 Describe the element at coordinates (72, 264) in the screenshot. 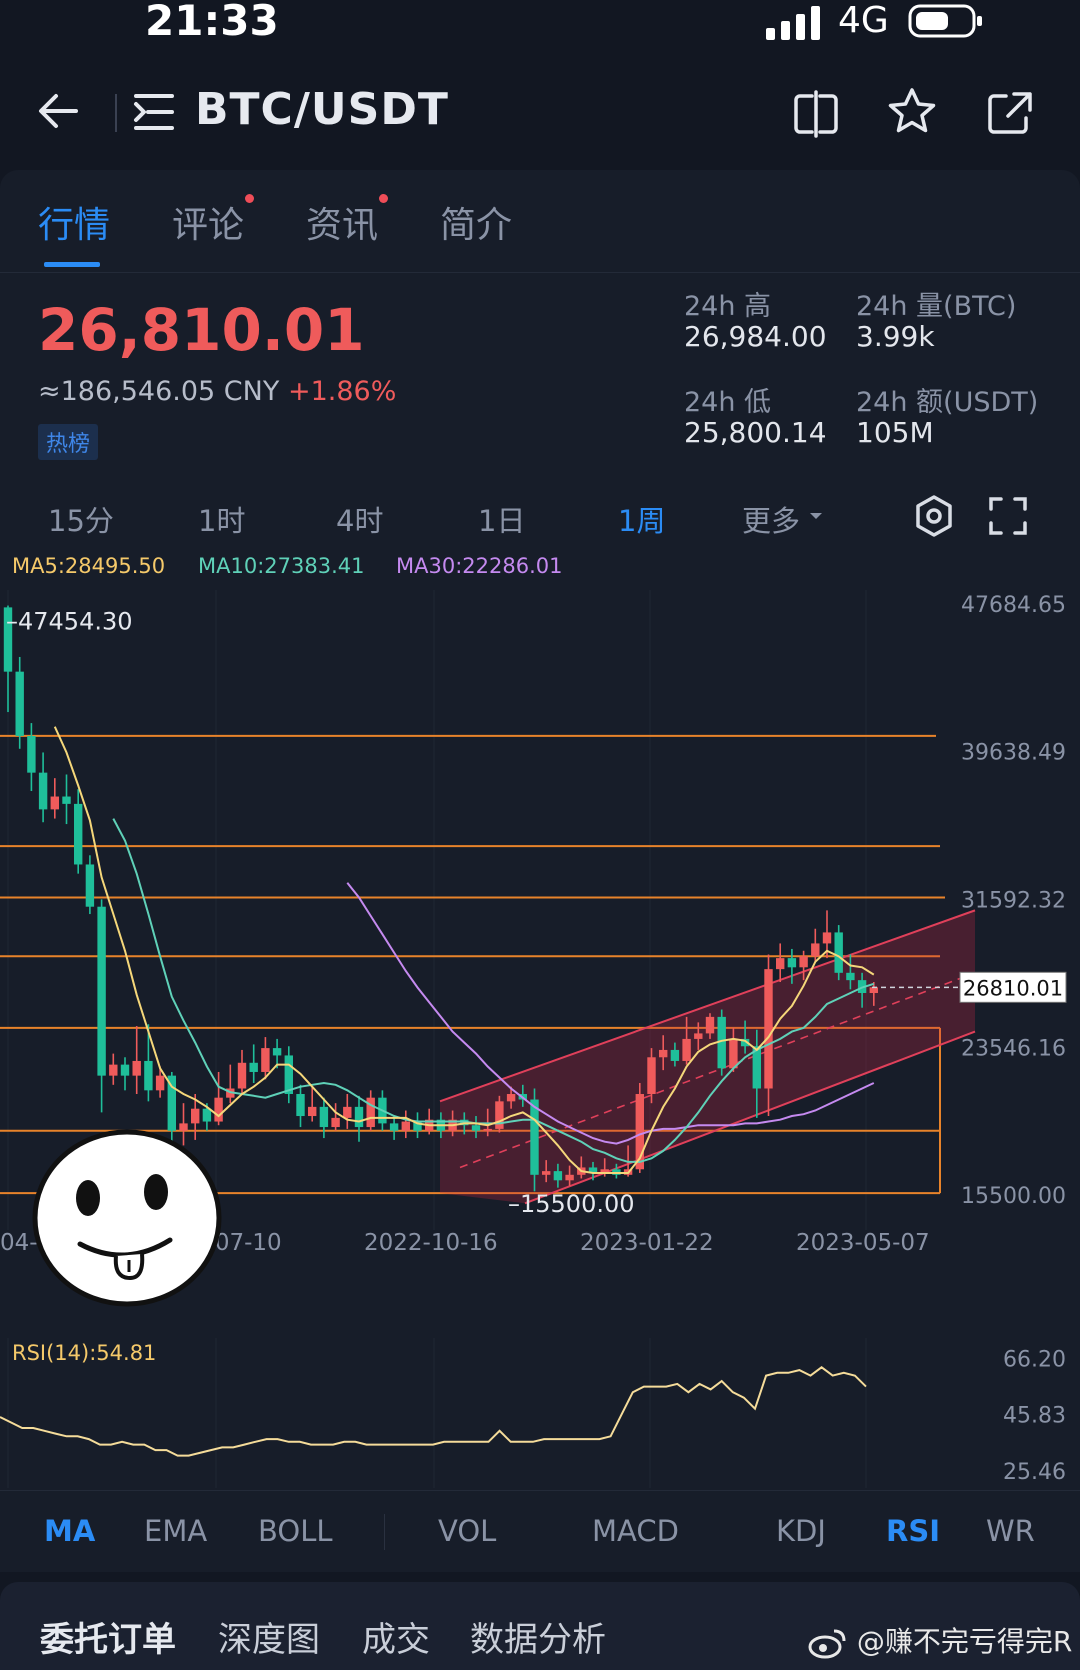

I see `tab-active-indicator` at that location.